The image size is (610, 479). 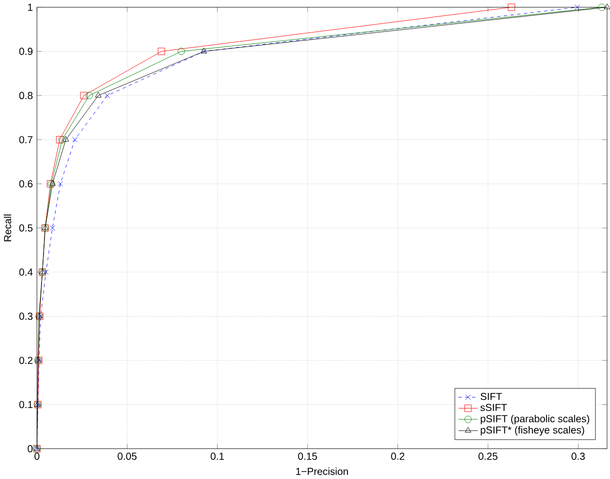 I want to click on y-tick-label: 0, so click(x=30, y=448).